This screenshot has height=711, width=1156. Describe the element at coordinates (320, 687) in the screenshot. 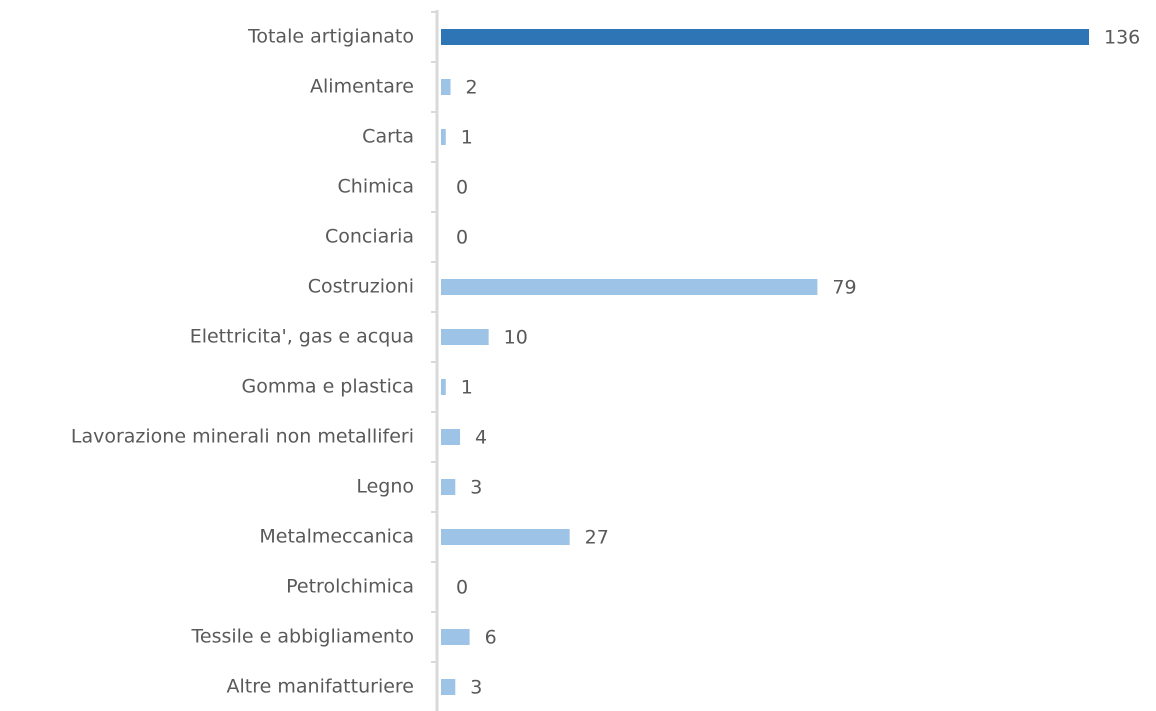

I see `category-label: Altre manifatturiere` at that location.